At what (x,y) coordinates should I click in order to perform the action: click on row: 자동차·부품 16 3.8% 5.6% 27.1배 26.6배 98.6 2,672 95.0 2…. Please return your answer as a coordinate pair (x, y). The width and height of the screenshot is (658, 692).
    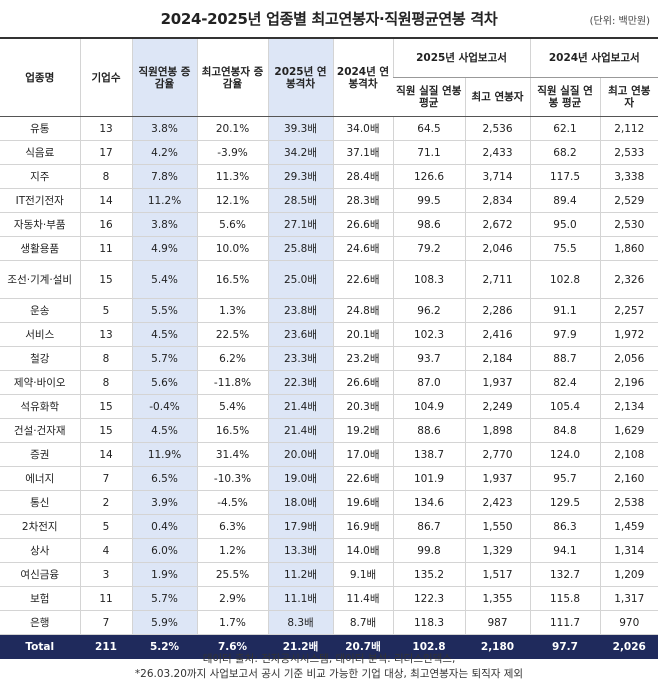
    Looking at the image, I should click on (329, 224).